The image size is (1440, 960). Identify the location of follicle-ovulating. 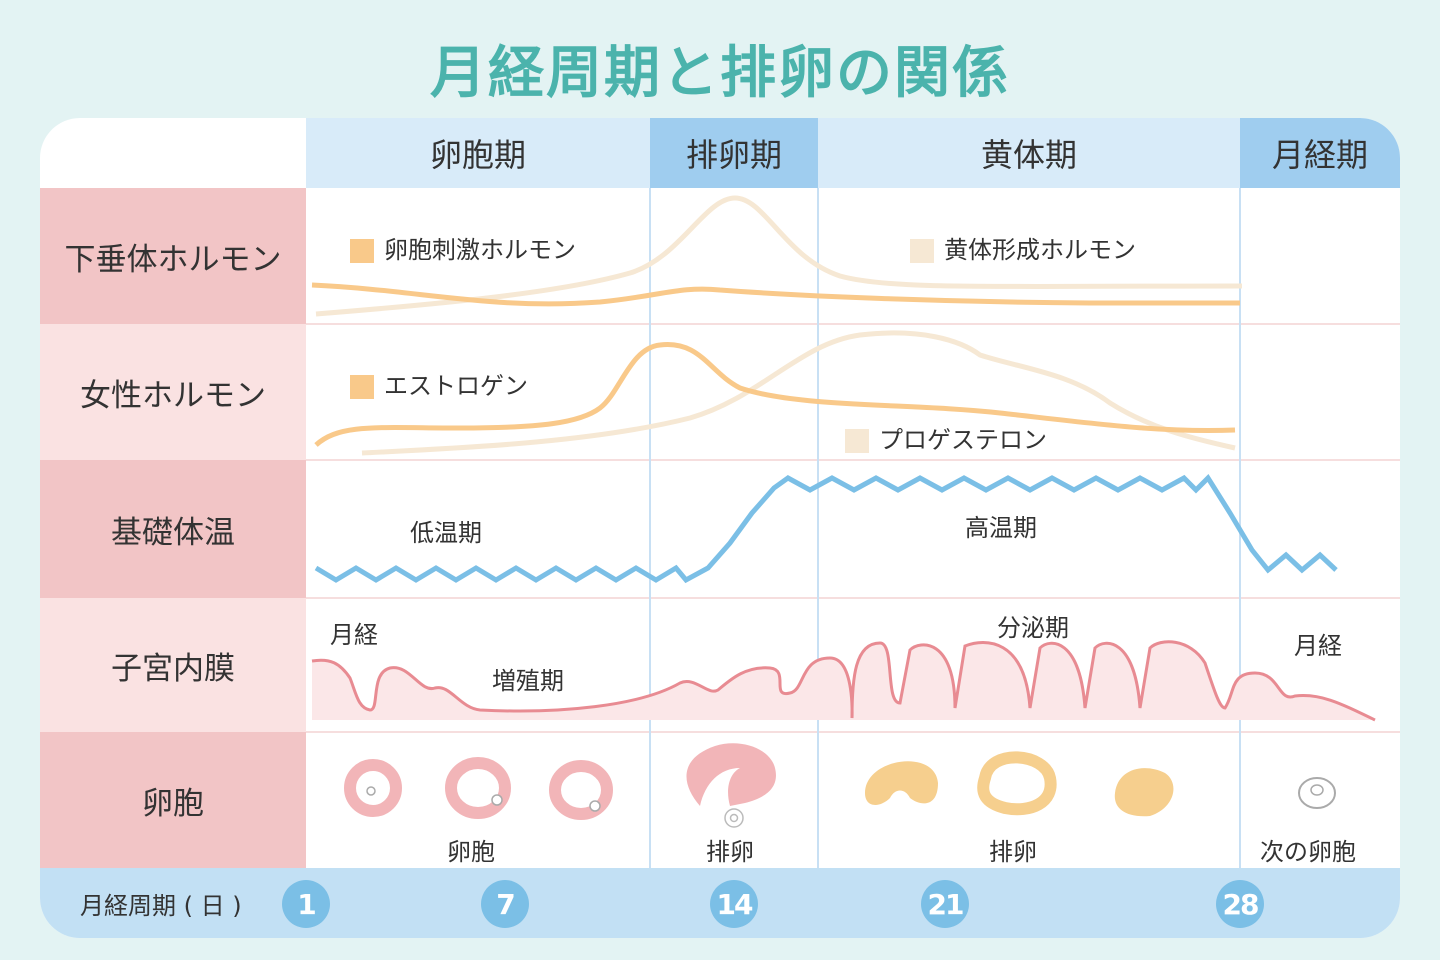
(731, 785).